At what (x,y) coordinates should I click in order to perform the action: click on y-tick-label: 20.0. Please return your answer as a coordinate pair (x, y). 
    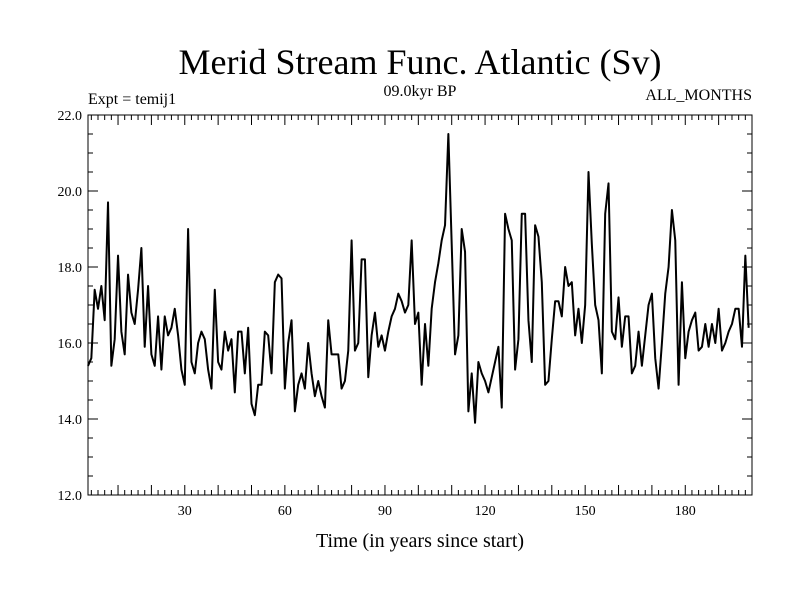
    Looking at the image, I should click on (70, 192).